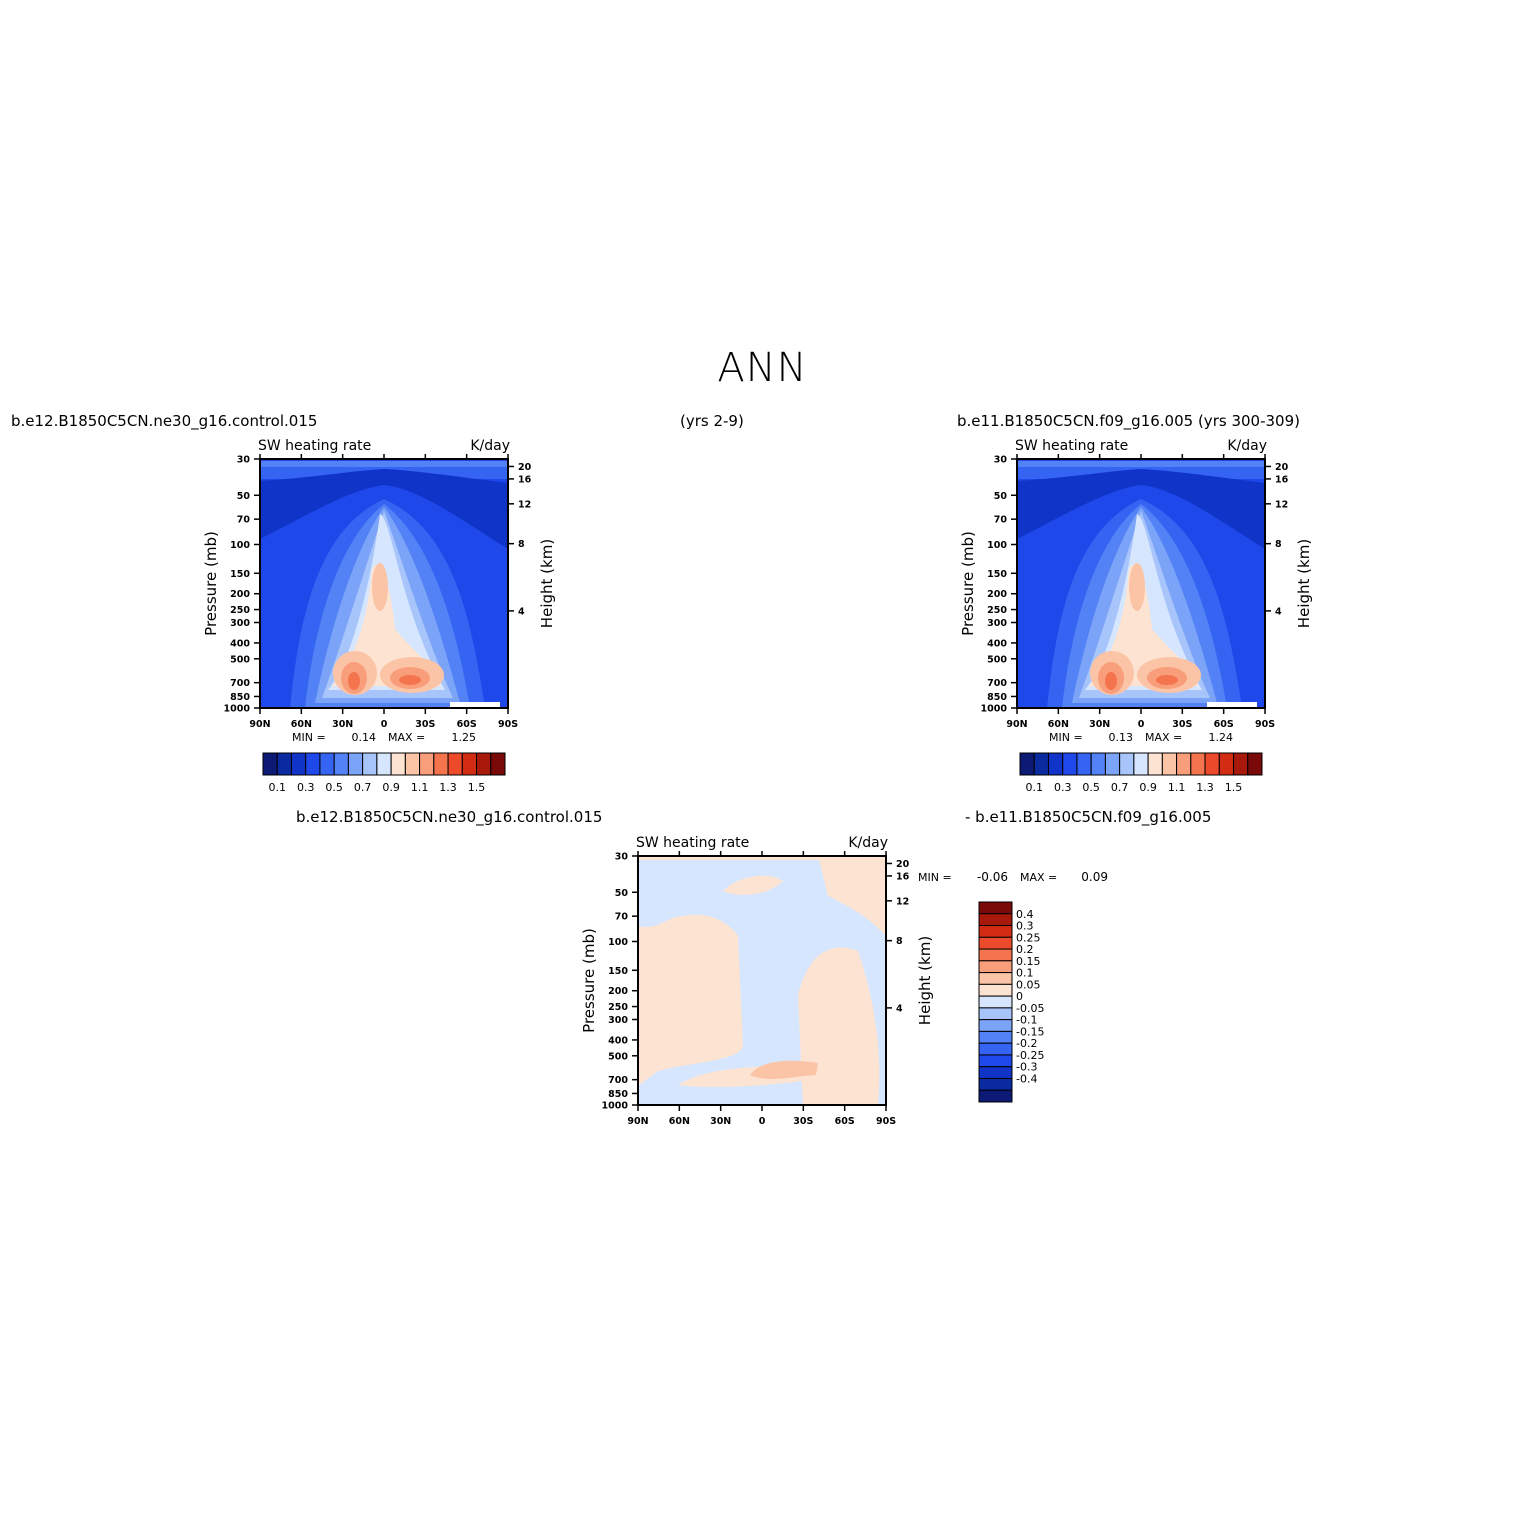 This screenshot has height=1525, width=1525. I want to click on x-tick-label: 60S, so click(1224, 724).